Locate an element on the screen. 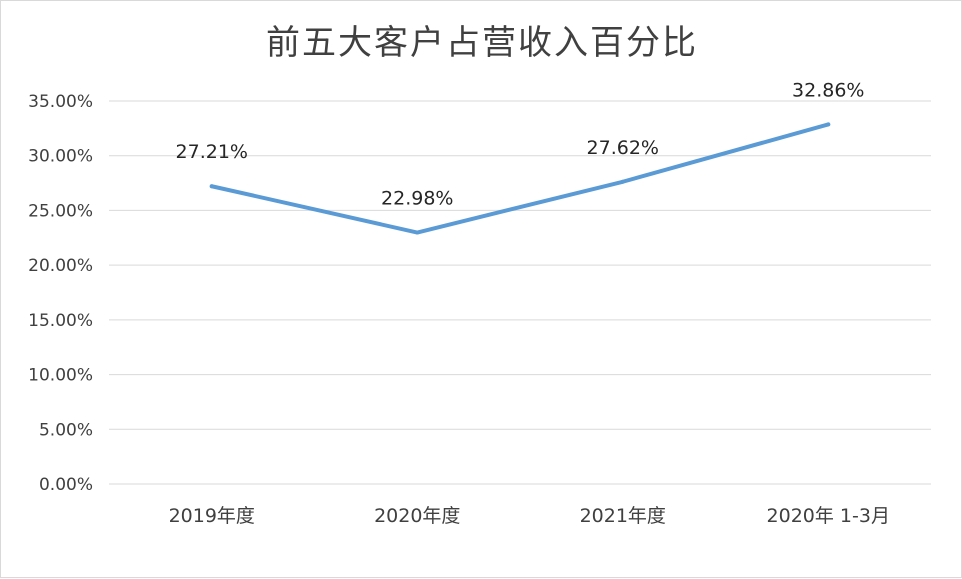  data-label: 32.86% is located at coordinates (828, 90).